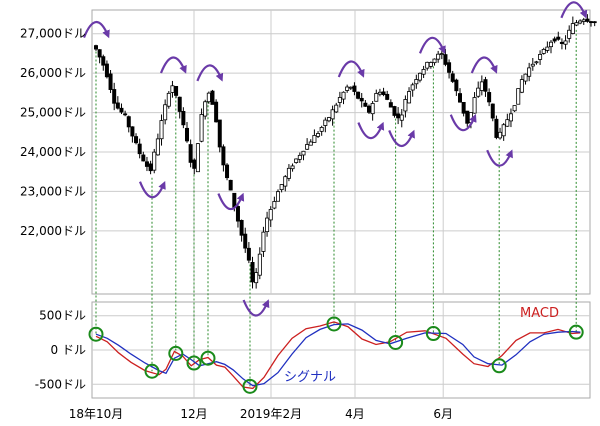 Image resolution: width=600 pixels, height=426 pixels. Describe the element at coordinates (539, 313) in the screenshot. I see `legend-macd: MACD` at that location.